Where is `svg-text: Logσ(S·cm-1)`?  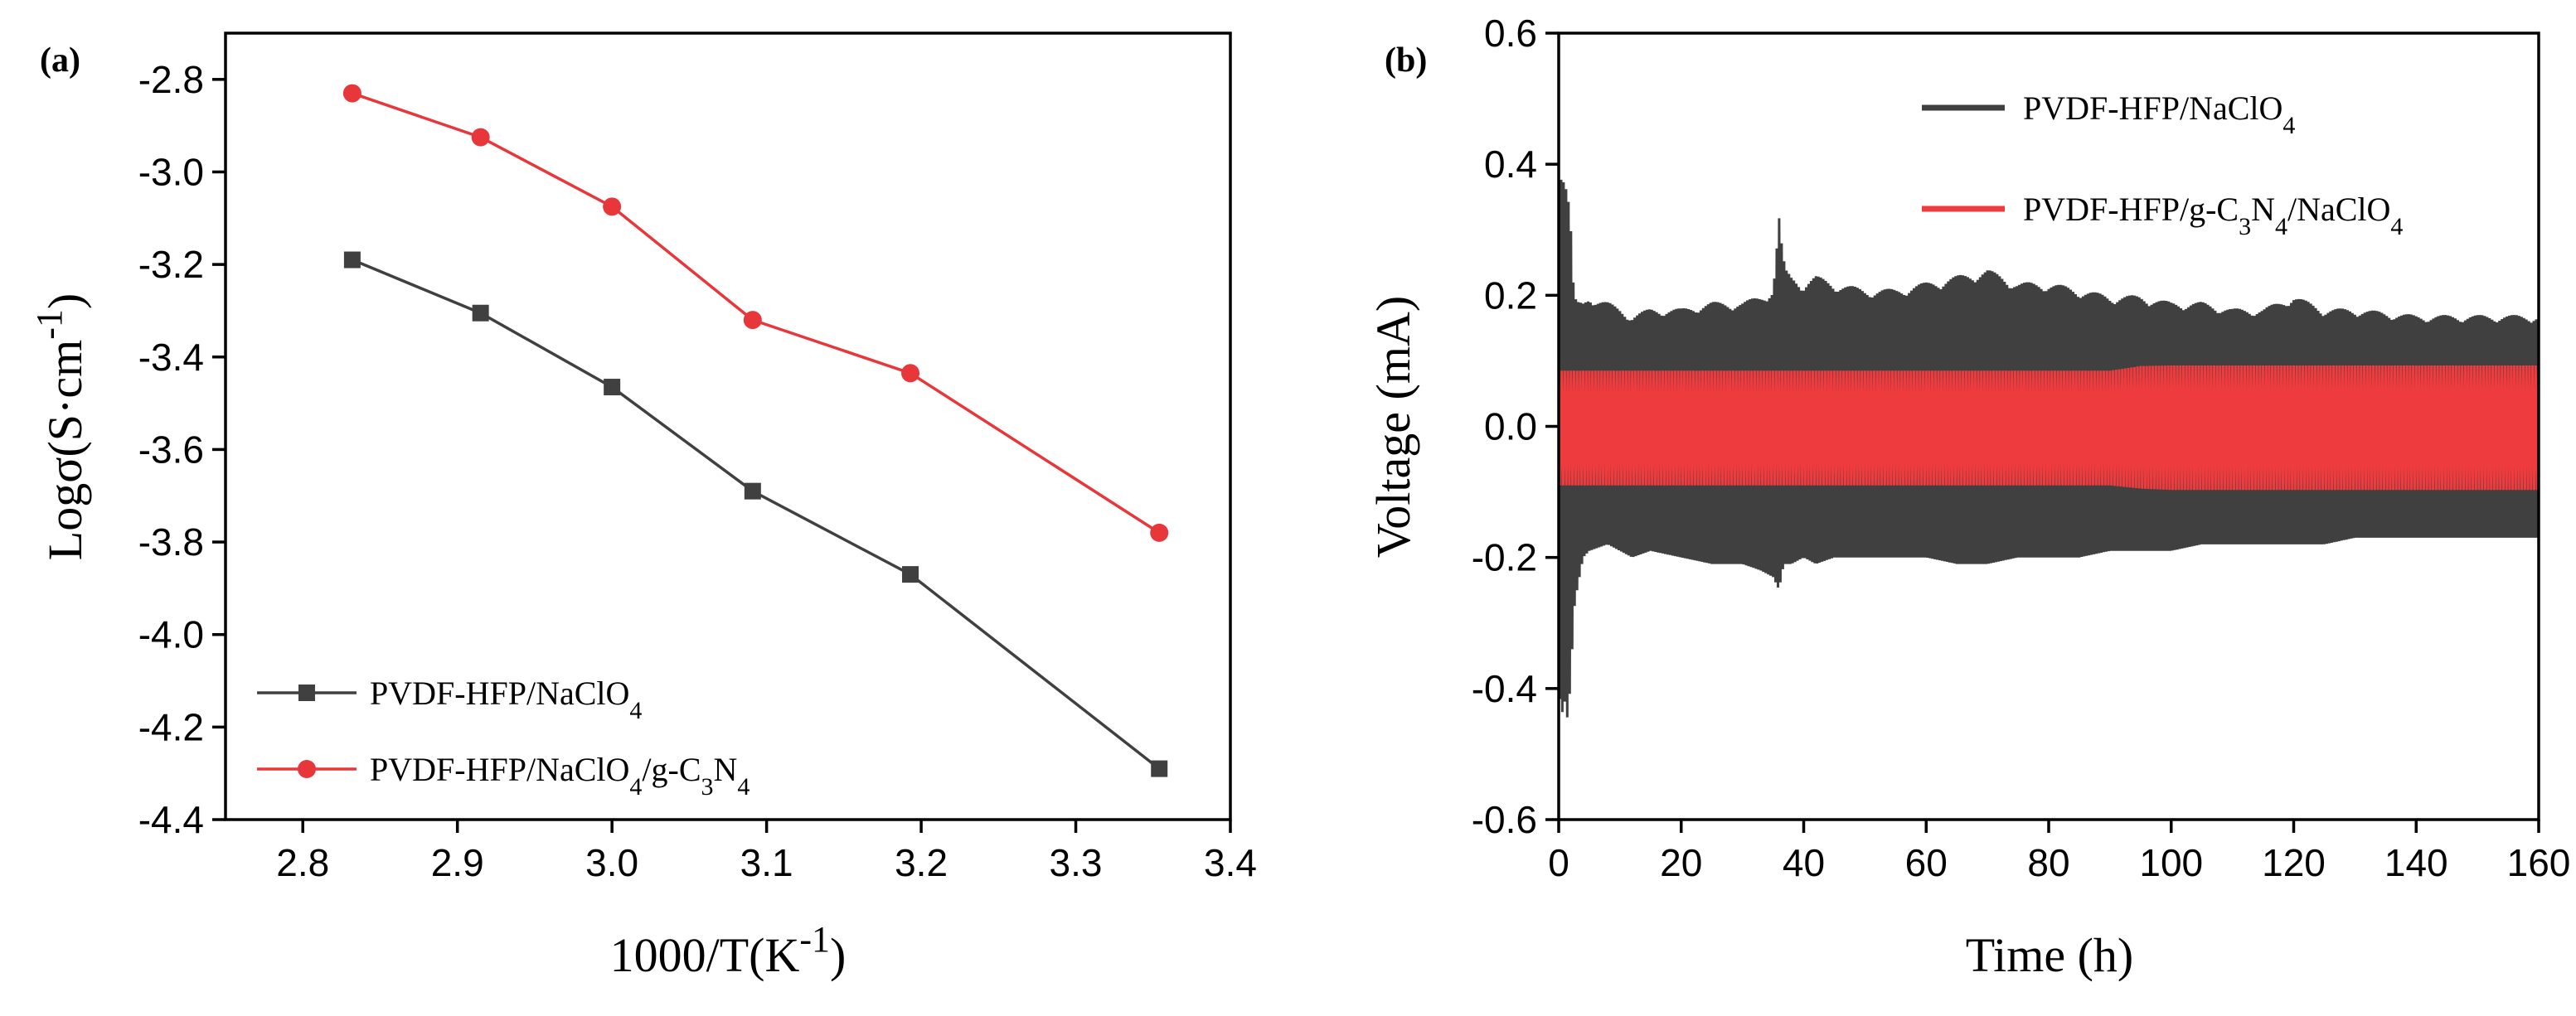
svg-text: Logσ(S·cm-1) is located at coordinates (60, 426).